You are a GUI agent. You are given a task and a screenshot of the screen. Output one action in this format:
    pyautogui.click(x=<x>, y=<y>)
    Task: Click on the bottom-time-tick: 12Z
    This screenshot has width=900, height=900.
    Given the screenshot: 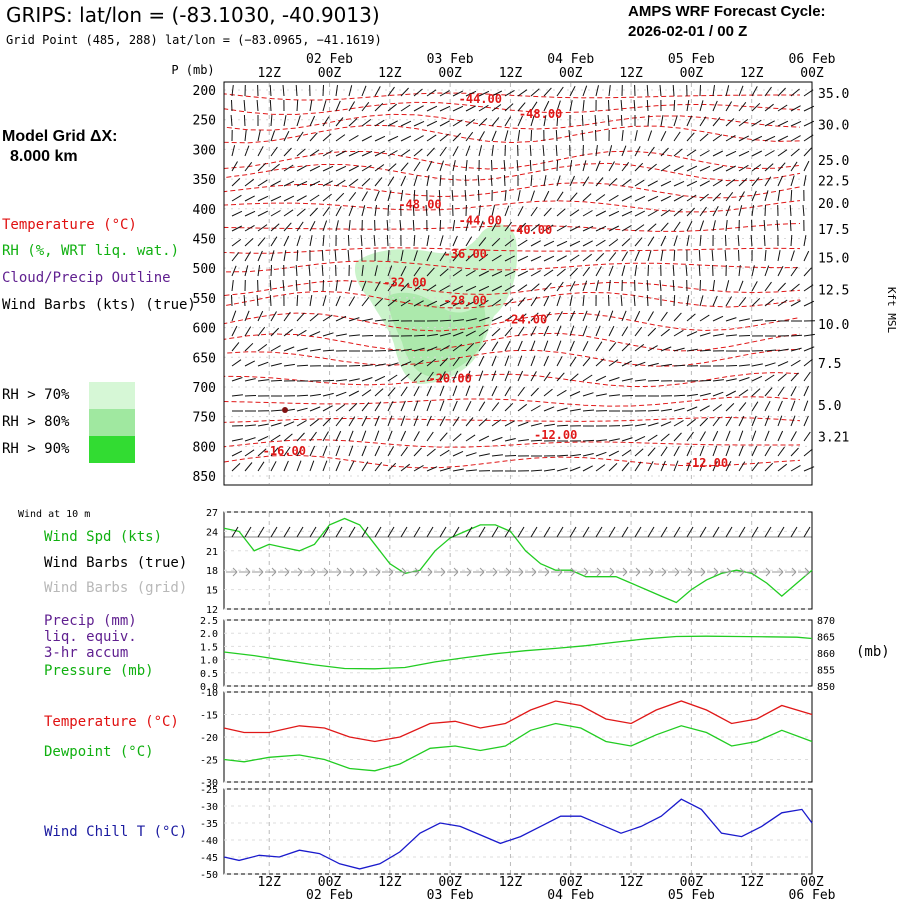 What is the action you would take?
    pyautogui.click(x=269, y=882)
    